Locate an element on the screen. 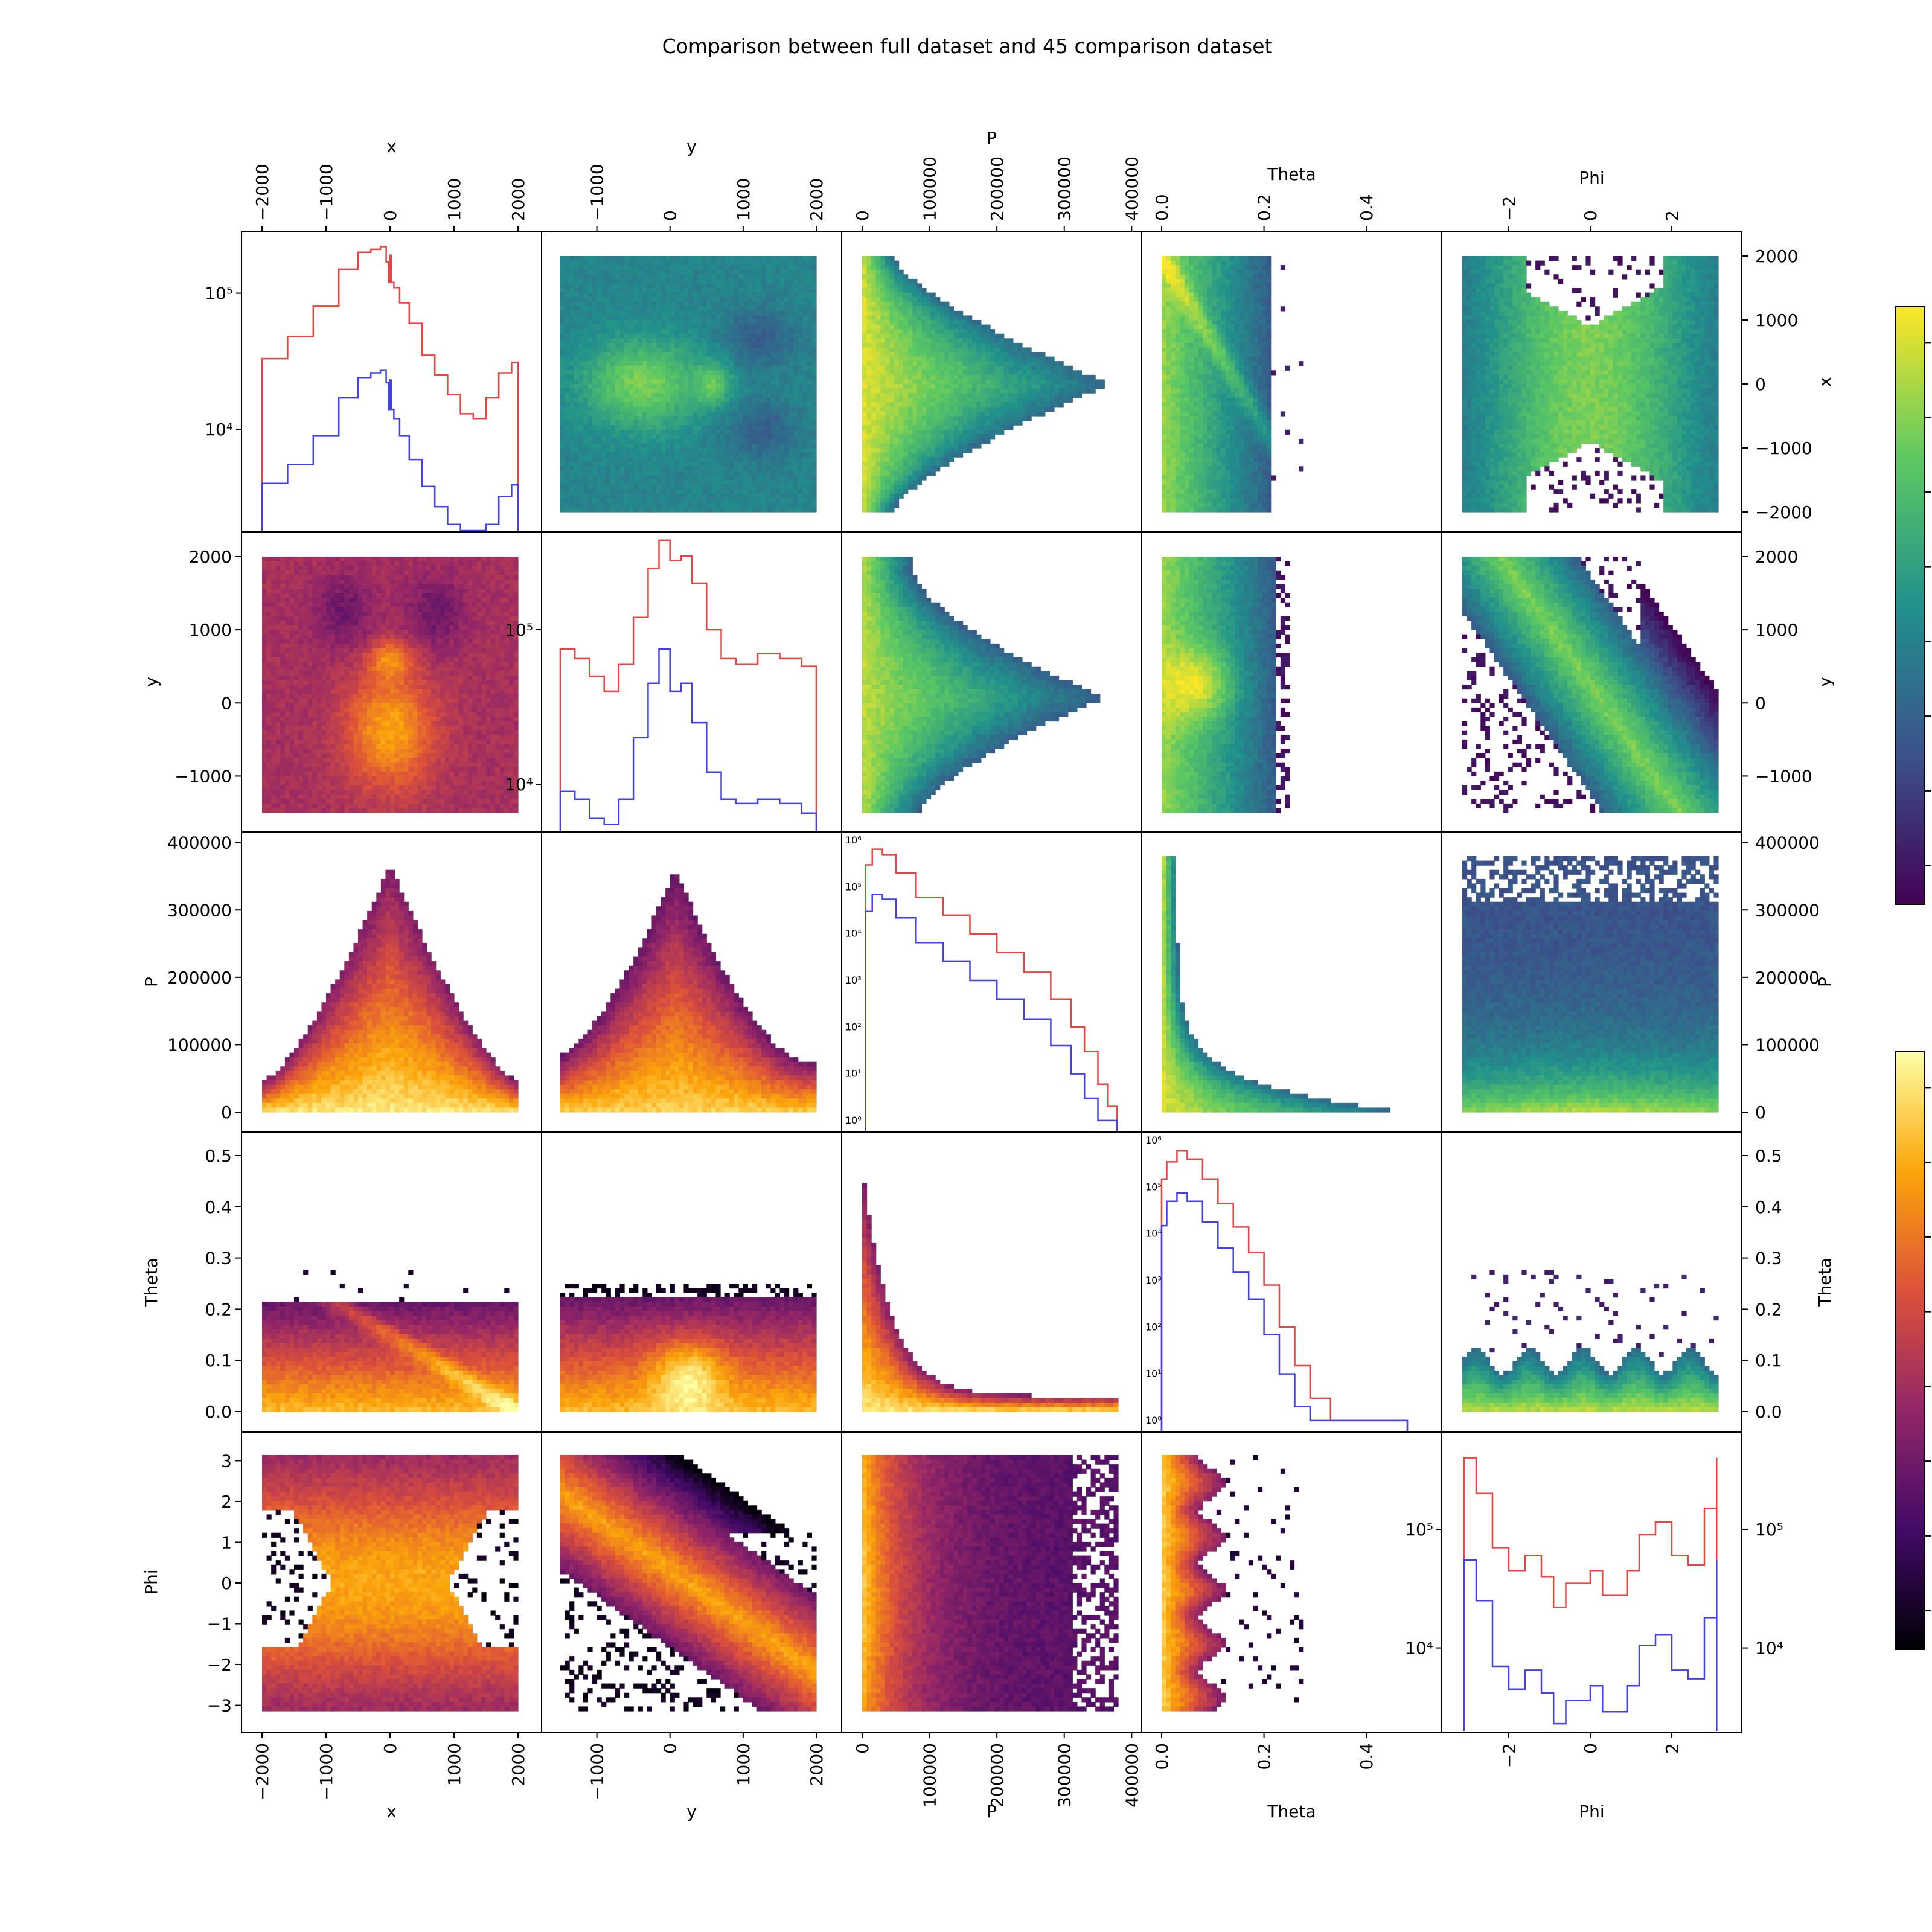 The height and width of the screenshot is (1932, 1932). bottom-tick-label-Theta: 0.0 is located at coordinates (1162, 1756).